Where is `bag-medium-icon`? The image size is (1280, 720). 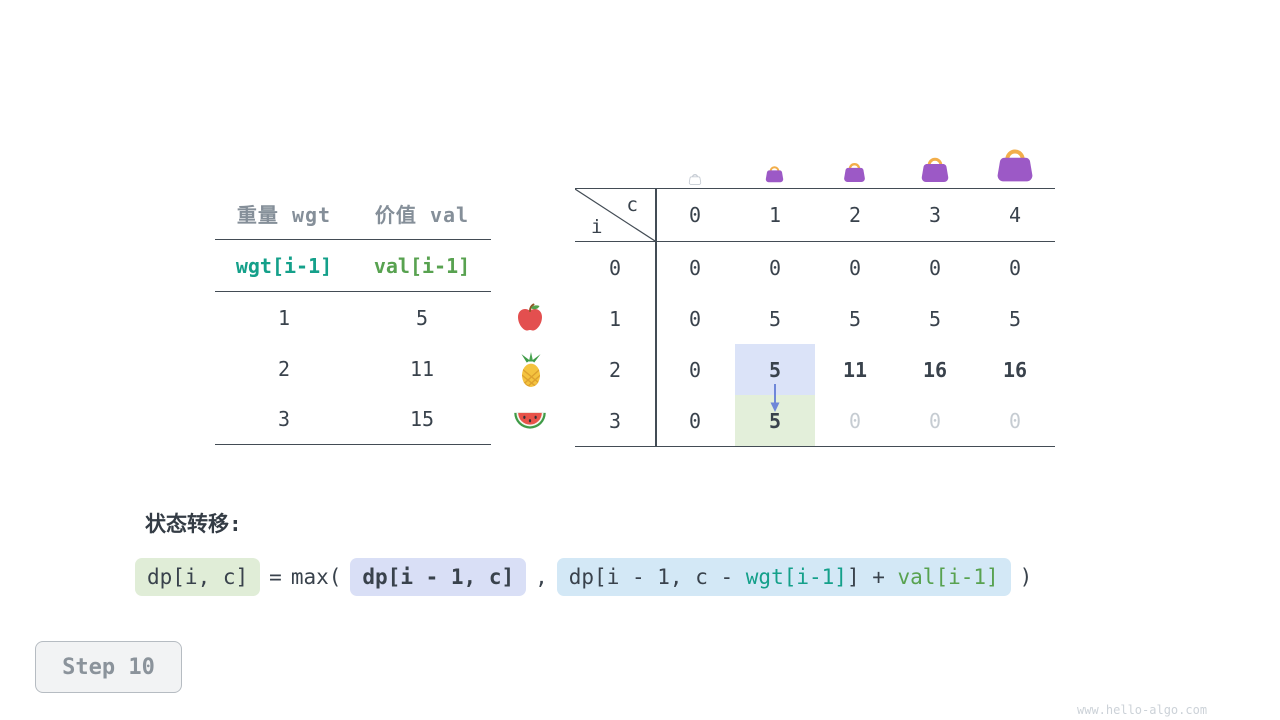 bag-medium-icon is located at coordinates (854, 173).